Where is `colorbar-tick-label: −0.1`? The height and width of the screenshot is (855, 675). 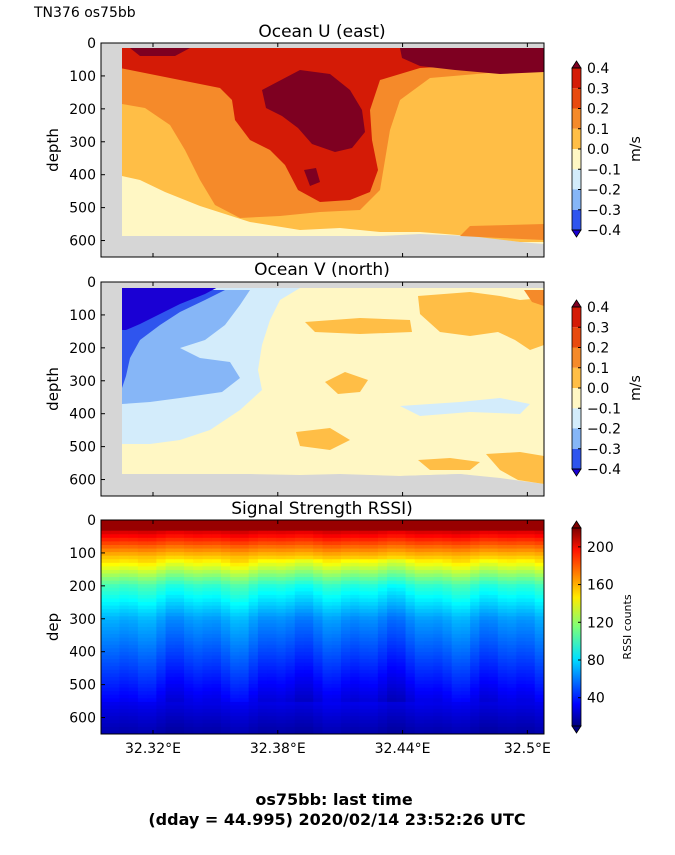 colorbar-tick-label: −0.1 is located at coordinates (604, 170).